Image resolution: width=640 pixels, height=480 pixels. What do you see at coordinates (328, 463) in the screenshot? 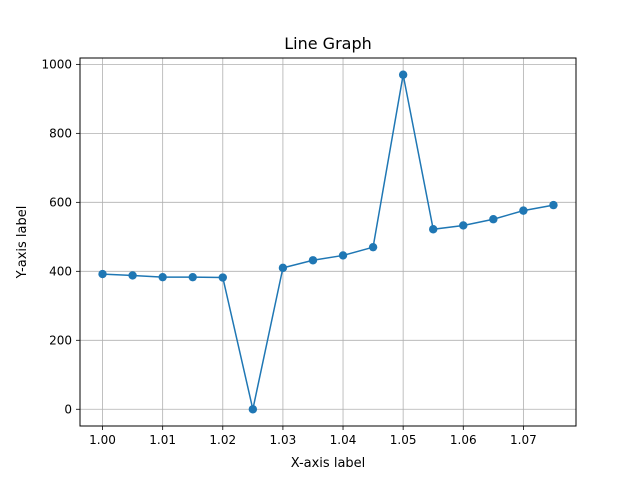
I see `x-axis-label: X-axis label` at bounding box center [328, 463].